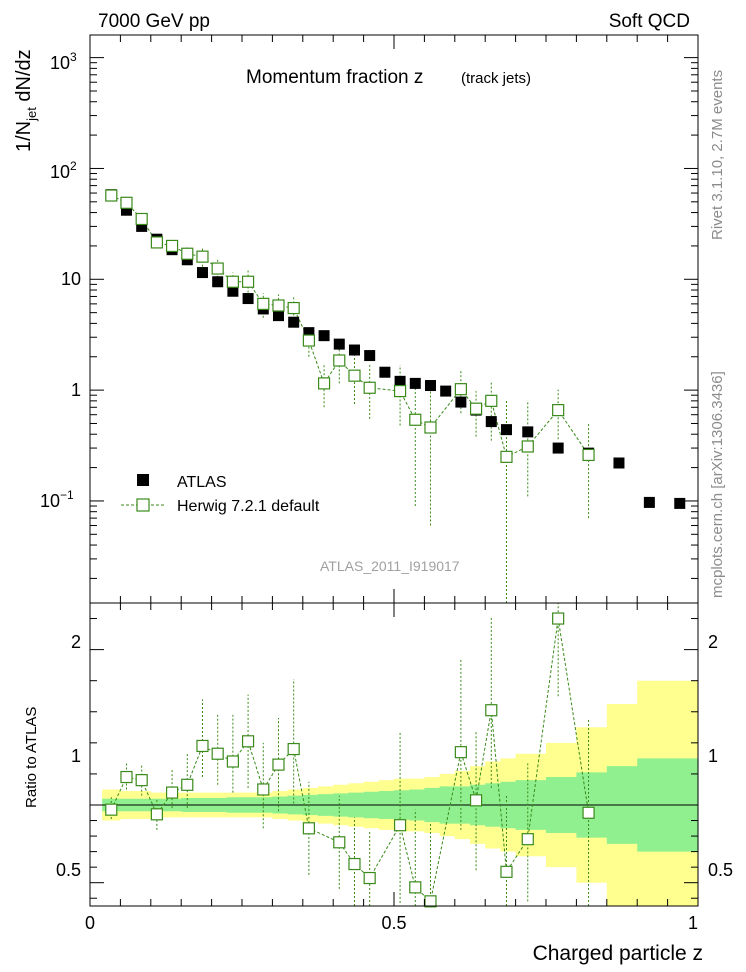 The height and width of the screenshot is (972, 746). Describe the element at coordinates (76, 642) in the screenshot. I see `ratio-y-tick-label-2: 2` at that location.